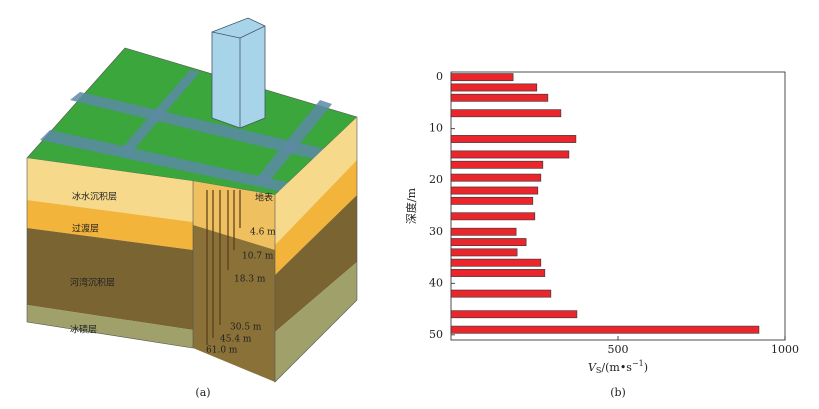  I want to click on y-tick-label: 40, so click(436, 282).